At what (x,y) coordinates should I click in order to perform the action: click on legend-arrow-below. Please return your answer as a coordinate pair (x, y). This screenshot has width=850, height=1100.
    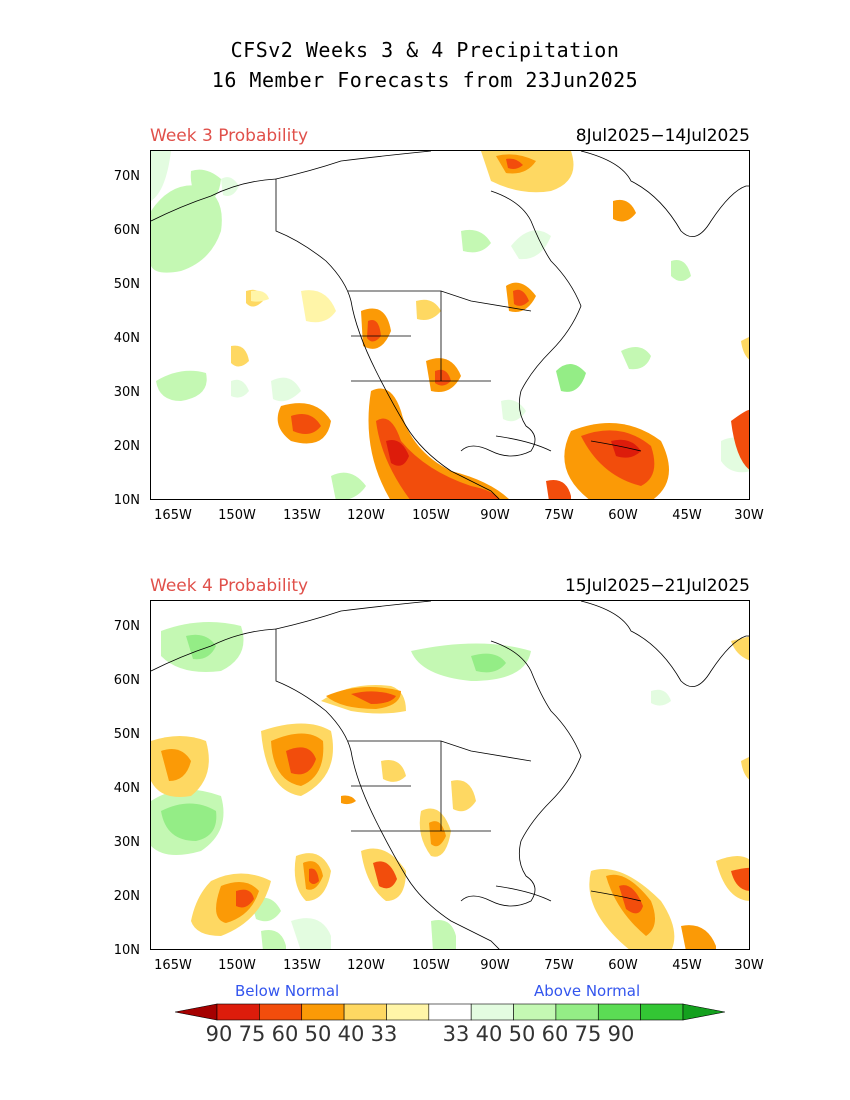
    Looking at the image, I should click on (196, 1012).